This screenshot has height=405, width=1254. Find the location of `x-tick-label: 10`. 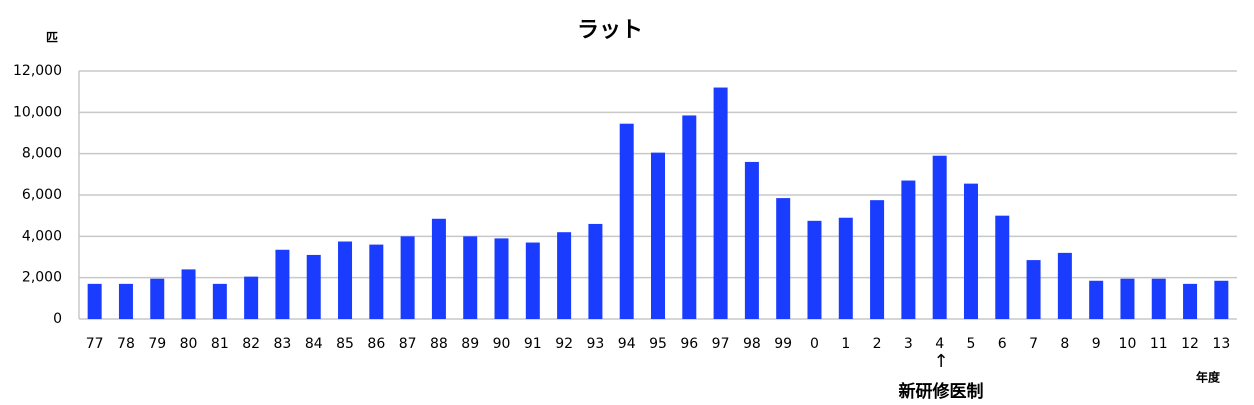

x-tick-label: 10 is located at coordinates (1128, 344).